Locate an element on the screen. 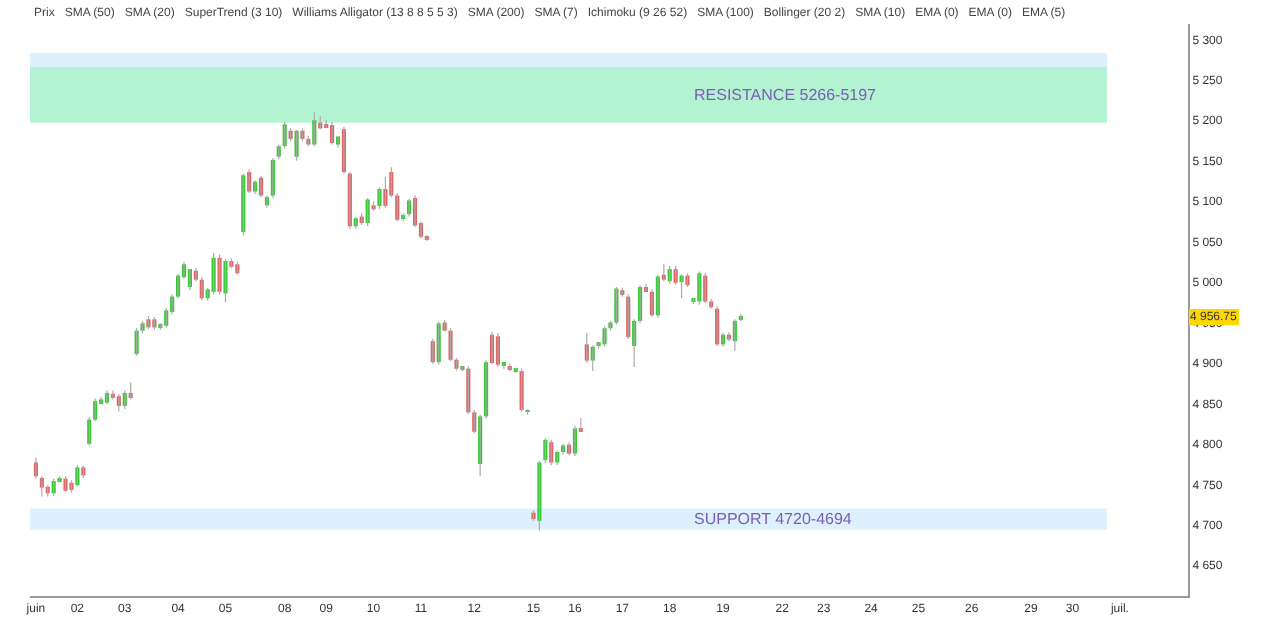 Image resolution: width=1280 pixels, height=640 pixels. band-label: RESISTANCE 5266-5197 is located at coordinates (786, 95).